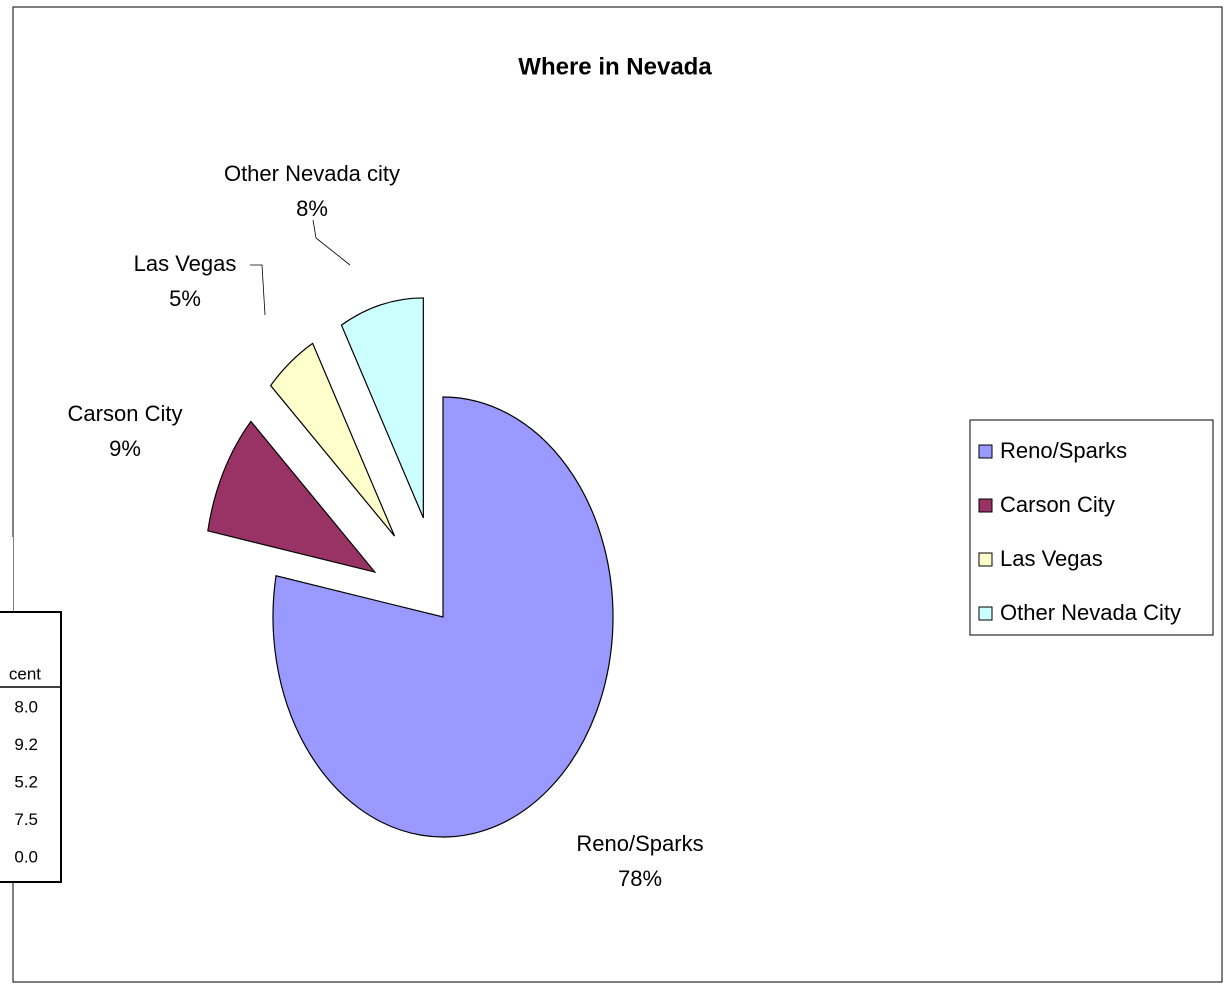  Describe the element at coordinates (185, 298) in the screenshot. I see `value-label: 5%` at that location.